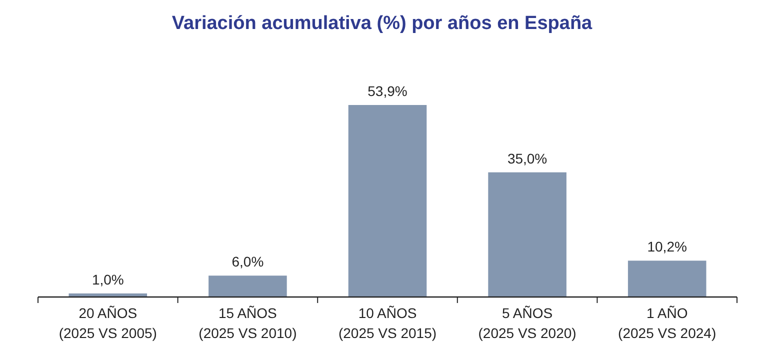 Image resolution: width=765 pixels, height=361 pixels. I want to click on x-tick-label: 20 AÑOS (2025 VS 2005), so click(107, 323).